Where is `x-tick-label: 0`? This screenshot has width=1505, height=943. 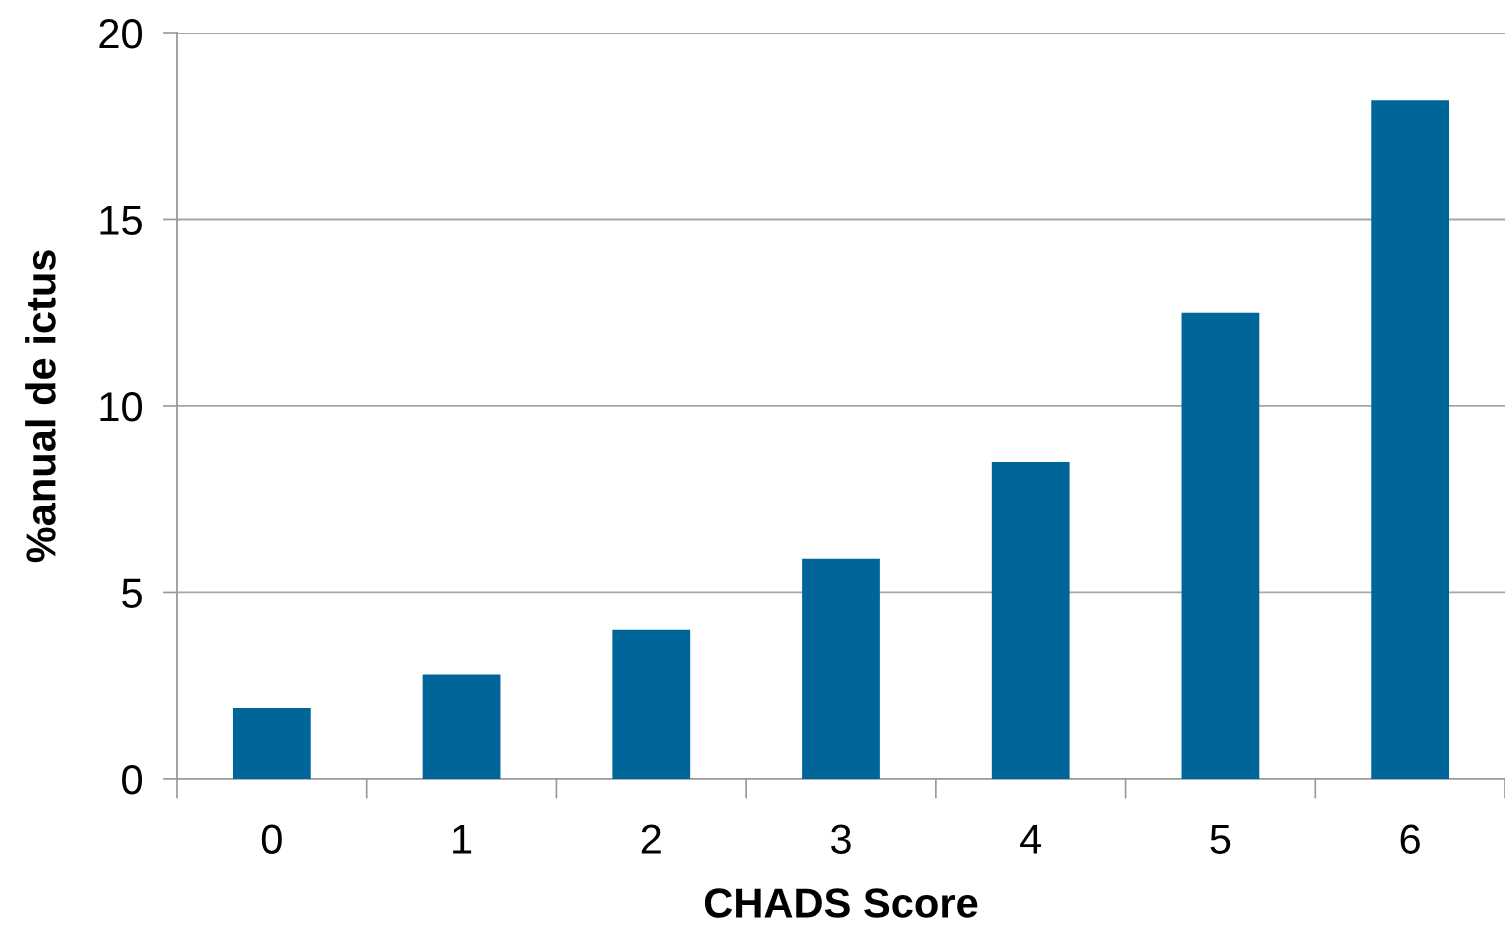 x-tick-label: 0 is located at coordinates (271, 839).